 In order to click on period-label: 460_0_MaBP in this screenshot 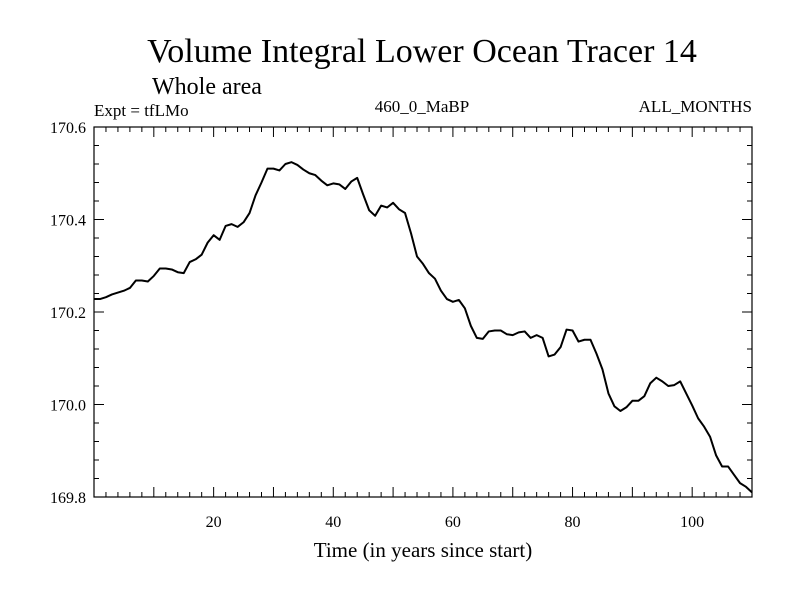, I will do `click(422, 106)`.